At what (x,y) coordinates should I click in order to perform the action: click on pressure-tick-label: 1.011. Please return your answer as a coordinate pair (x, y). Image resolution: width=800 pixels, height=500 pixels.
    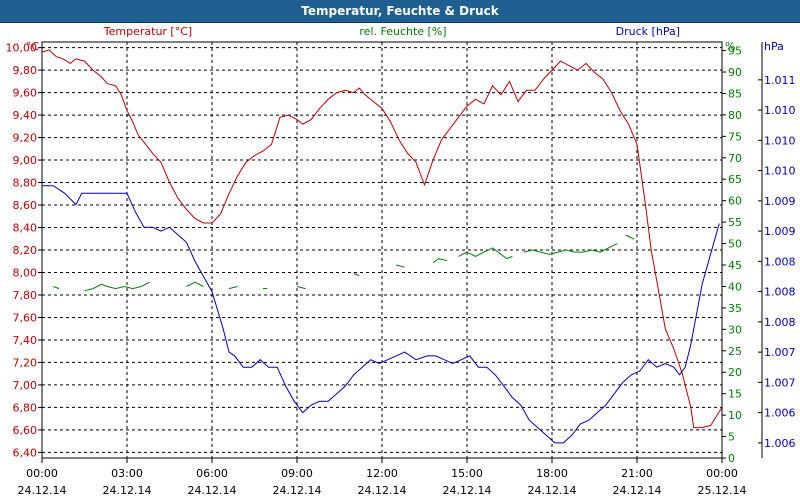
    Looking at the image, I should click on (780, 80).